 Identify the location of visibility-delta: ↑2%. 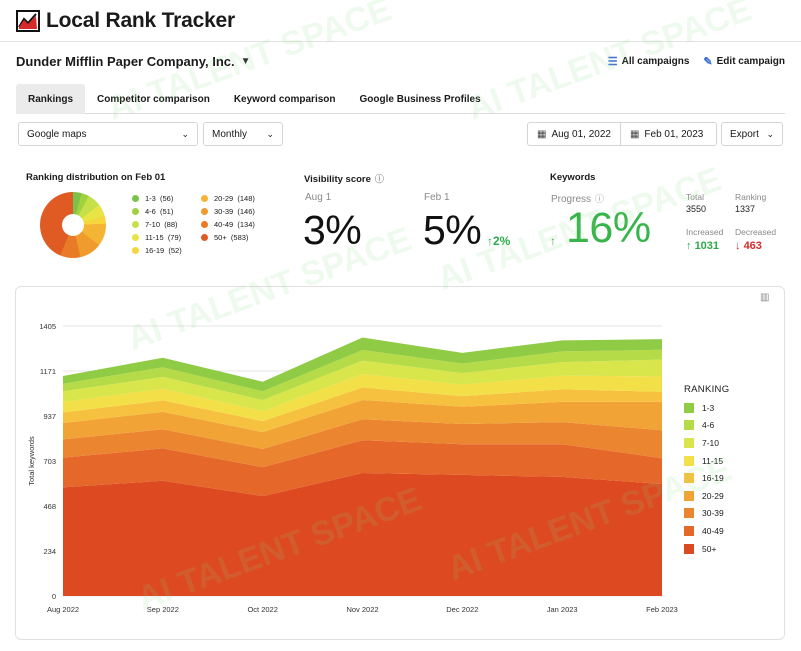
(498, 241).